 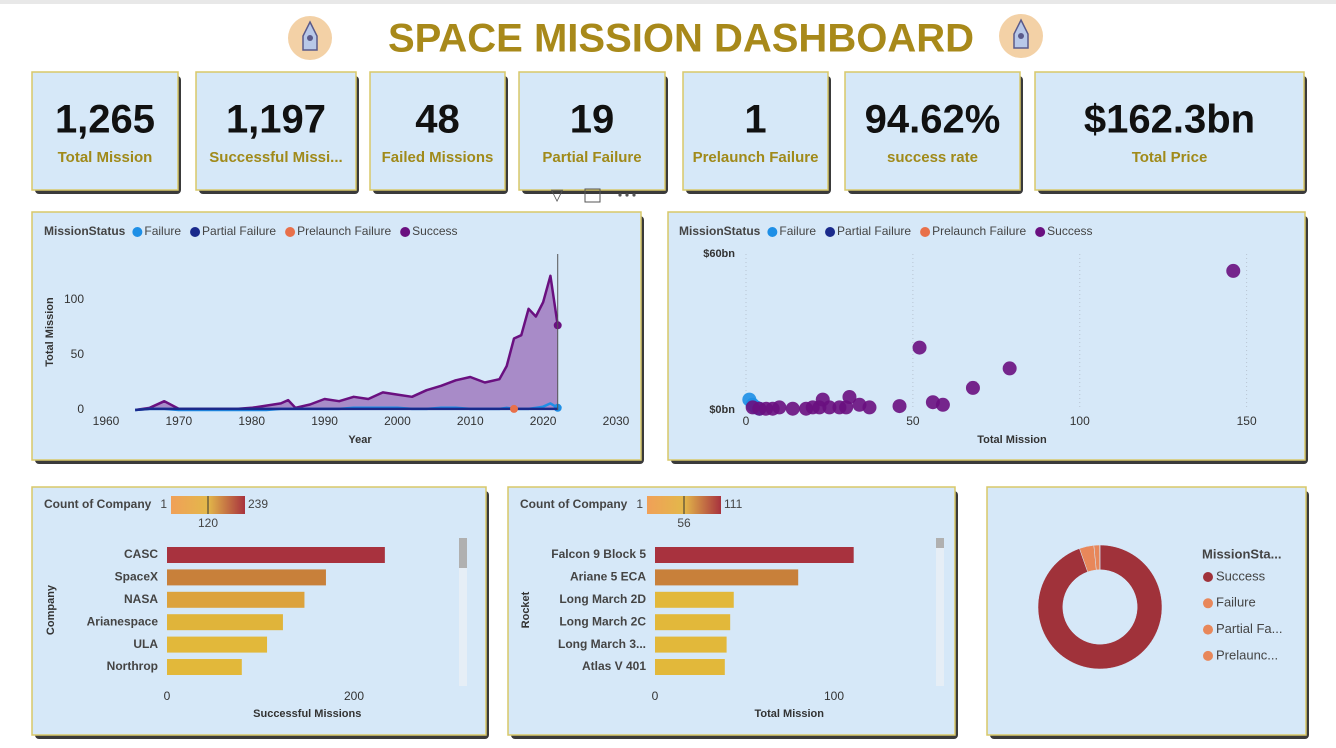 What do you see at coordinates (50, 332) in the screenshot?
I see `y-axis-title: Total Mission` at bounding box center [50, 332].